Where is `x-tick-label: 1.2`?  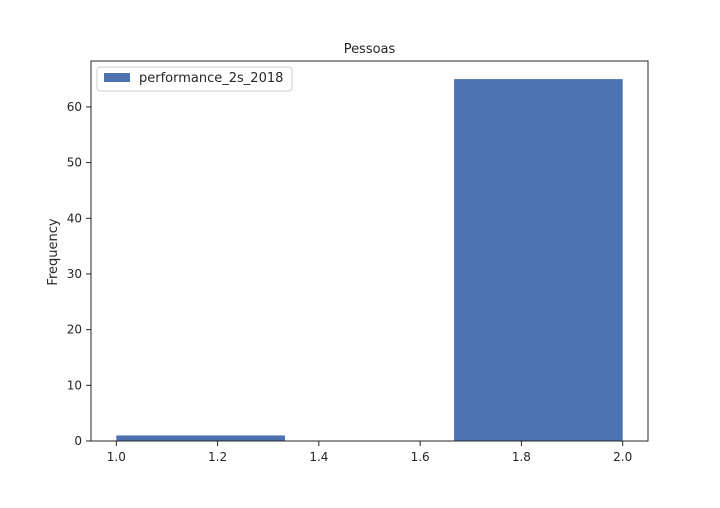
x-tick-label: 1.2 is located at coordinates (217, 457).